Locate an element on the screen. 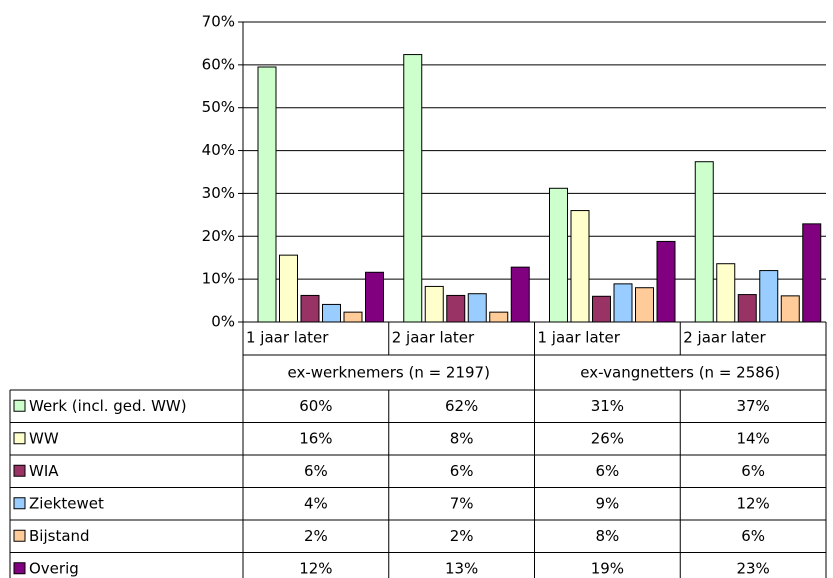 This screenshot has height=578, width=833. table-value: 4% is located at coordinates (316, 503).